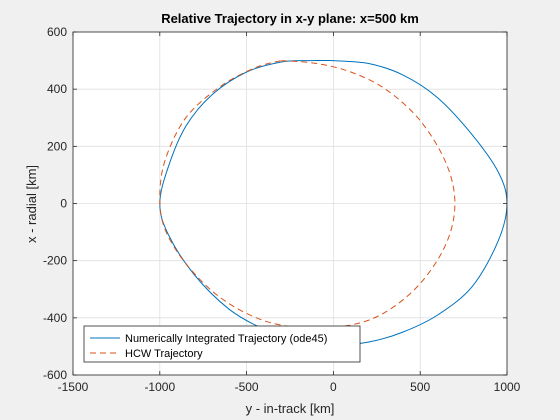 The image size is (560, 420). What do you see at coordinates (55, 261) in the screenshot?
I see `y-tick-label: -200` at bounding box center [55, 261].